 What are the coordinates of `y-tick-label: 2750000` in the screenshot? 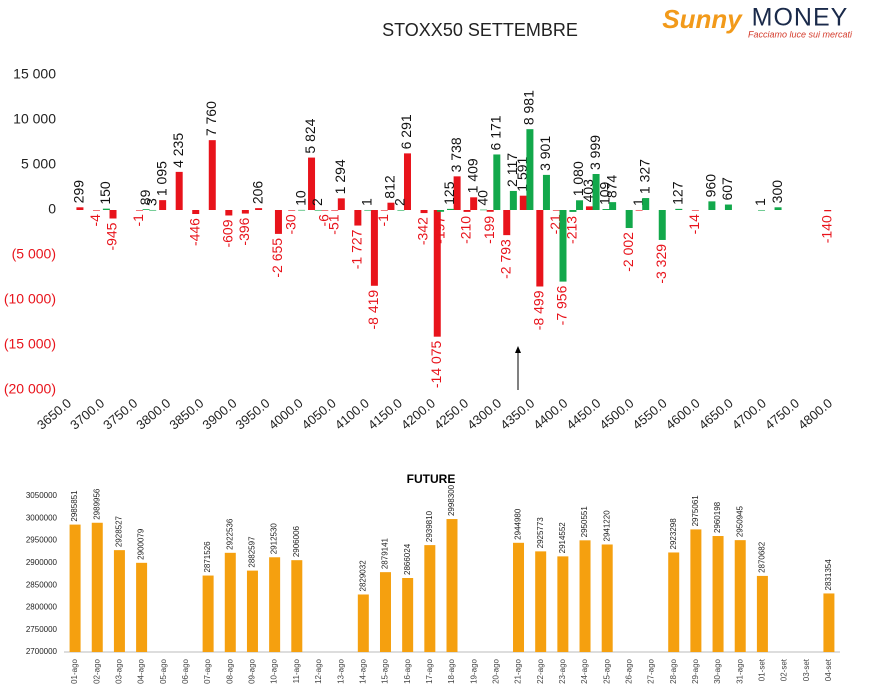 It's located at (42, 629).